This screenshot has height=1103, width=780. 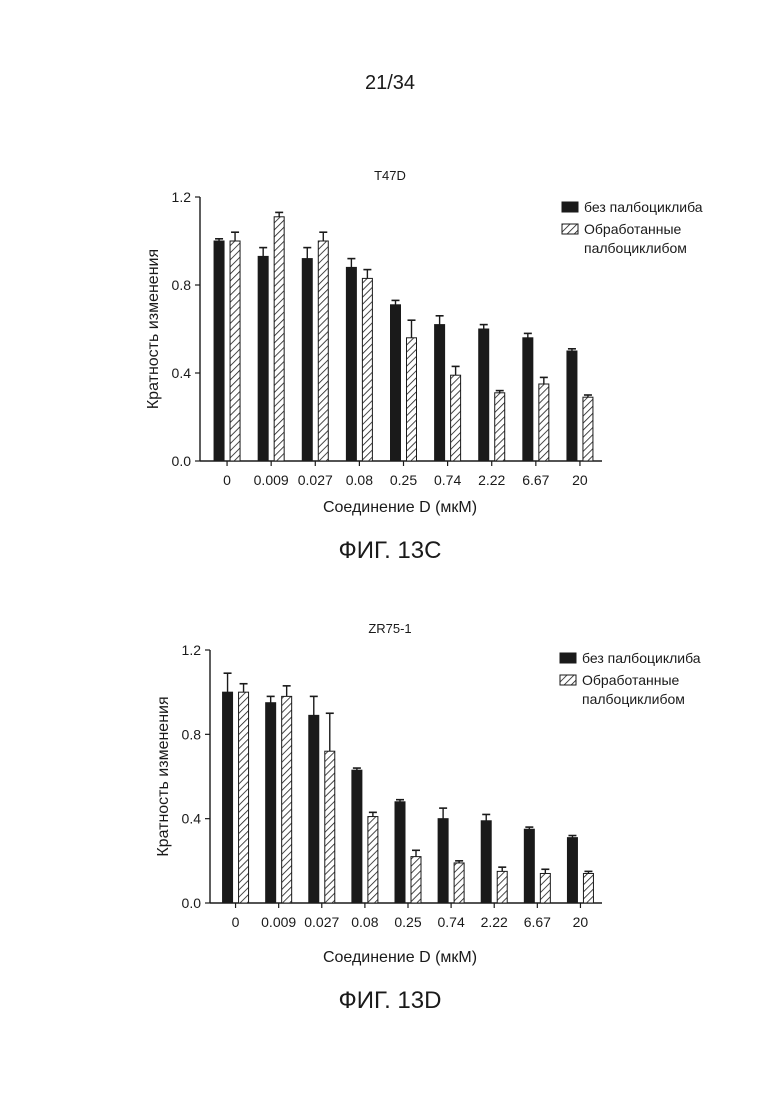 What do you see at coordinates (390, 551) in the screenshot?
I see `figure-caption-13c: ФИГ. 13C` at bounding box center [390, 551].